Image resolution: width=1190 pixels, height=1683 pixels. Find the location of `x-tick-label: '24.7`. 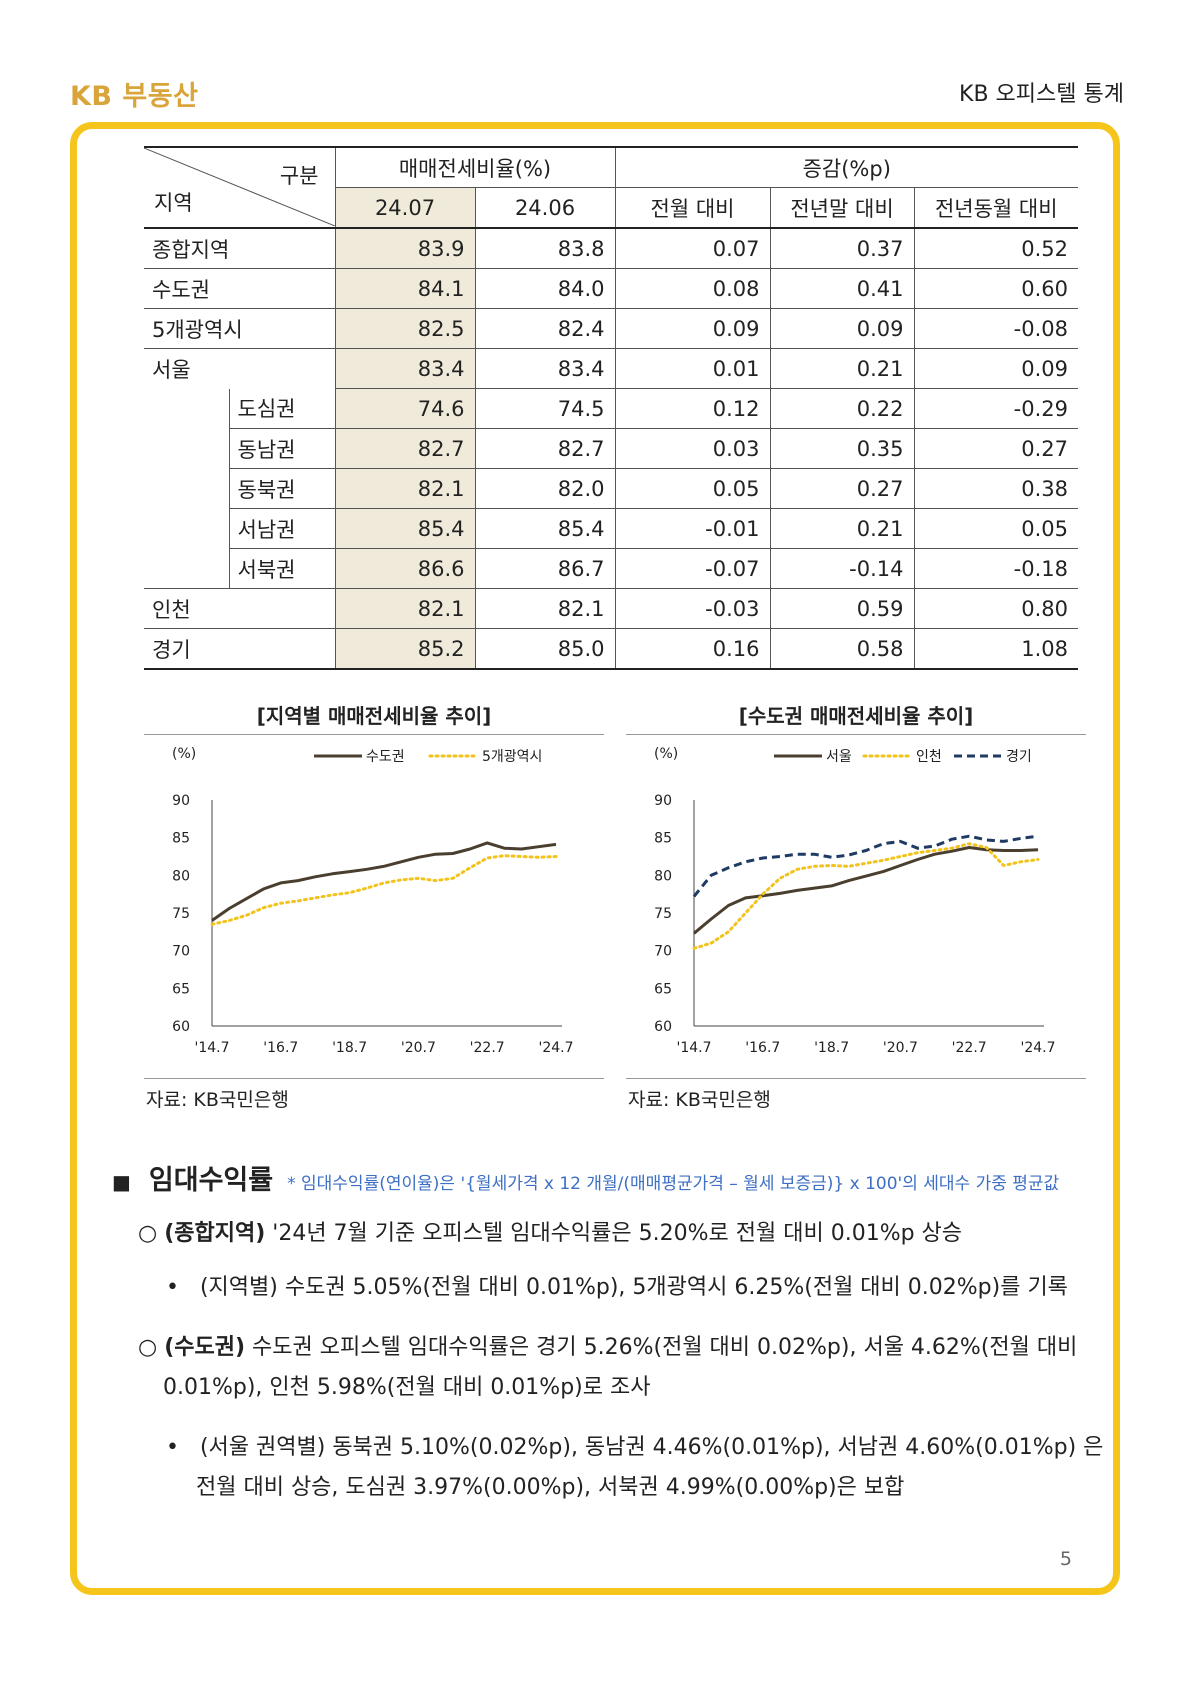

x-tick-label: '24.7 is located at coordinates (555, 1048).